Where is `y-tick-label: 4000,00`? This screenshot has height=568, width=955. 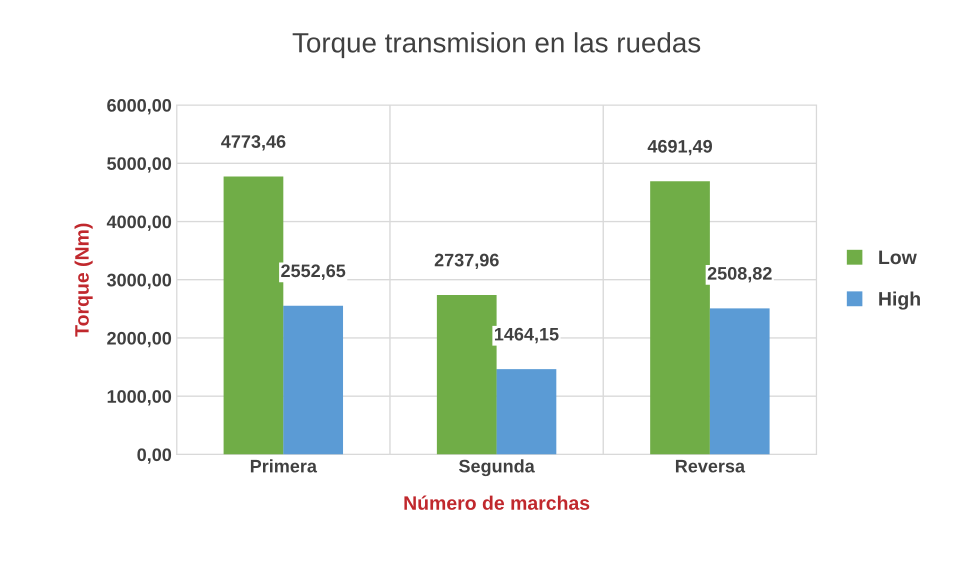 y-tick-label: 4000,00 is located at coordinates (139, 223).